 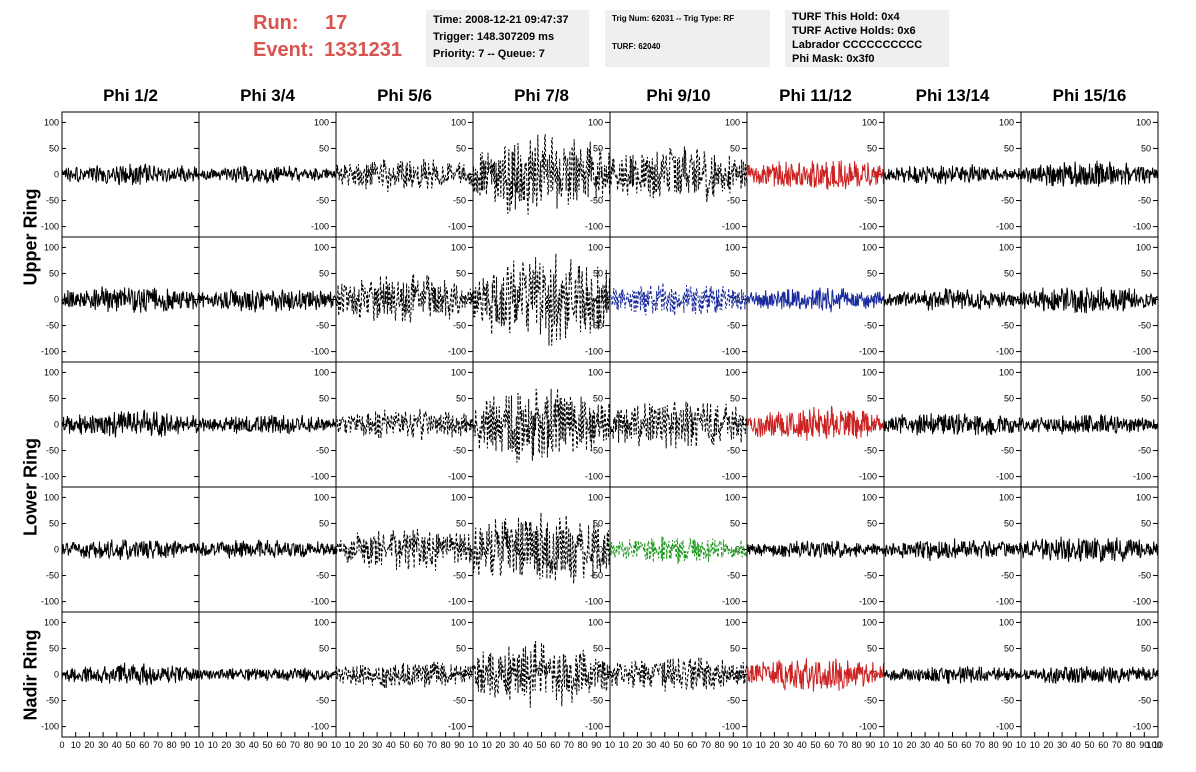 I want to click on panel-frame, so click(x=267, y=674).